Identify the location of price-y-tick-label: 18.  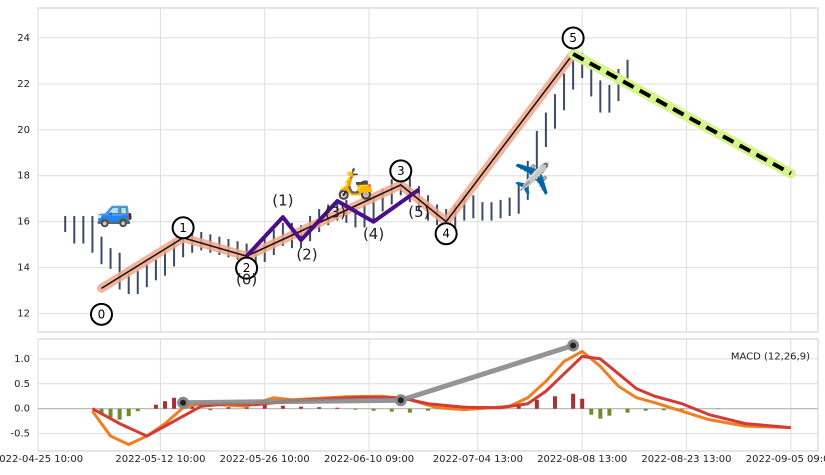
(23, 176).